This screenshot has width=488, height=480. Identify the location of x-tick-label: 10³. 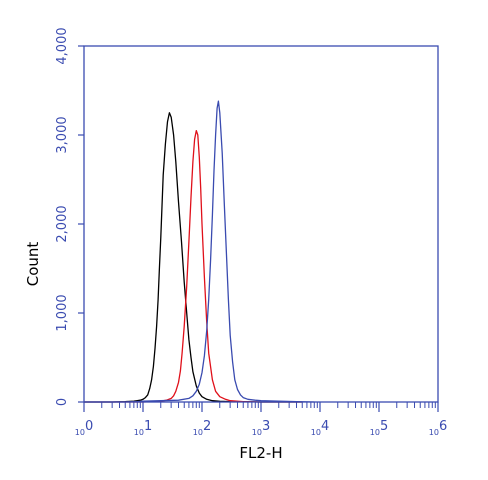
(261, 428).